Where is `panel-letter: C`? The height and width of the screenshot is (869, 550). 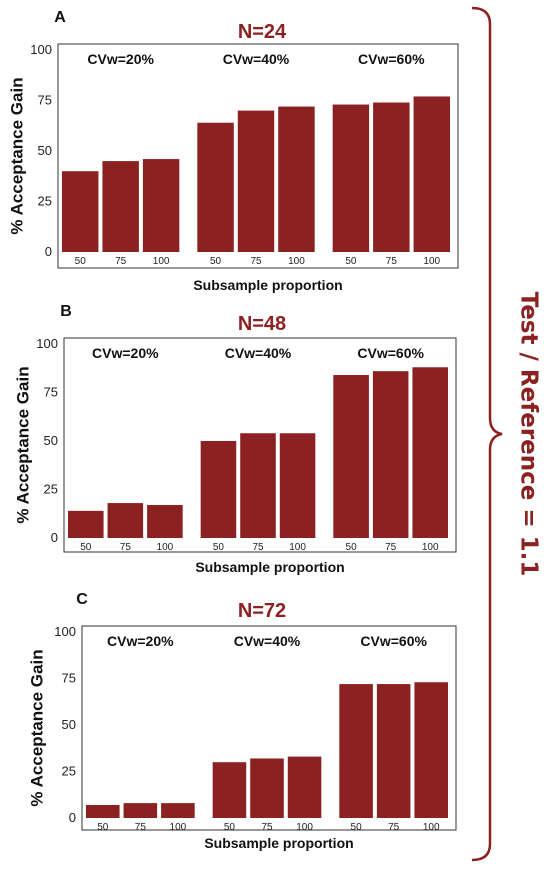 panel-letter: C is located at coordinates (82, 599).